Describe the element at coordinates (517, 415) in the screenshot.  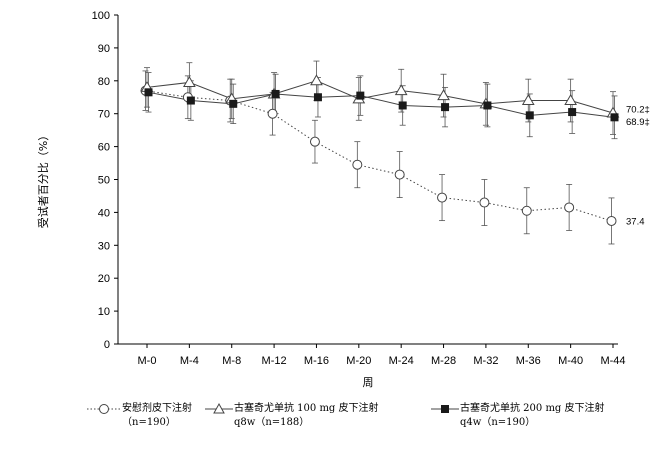
I see `legend-item-200mg: 古塞奇尤单抗 200 mg 皮下注射 q4w（n=190）` at that location.